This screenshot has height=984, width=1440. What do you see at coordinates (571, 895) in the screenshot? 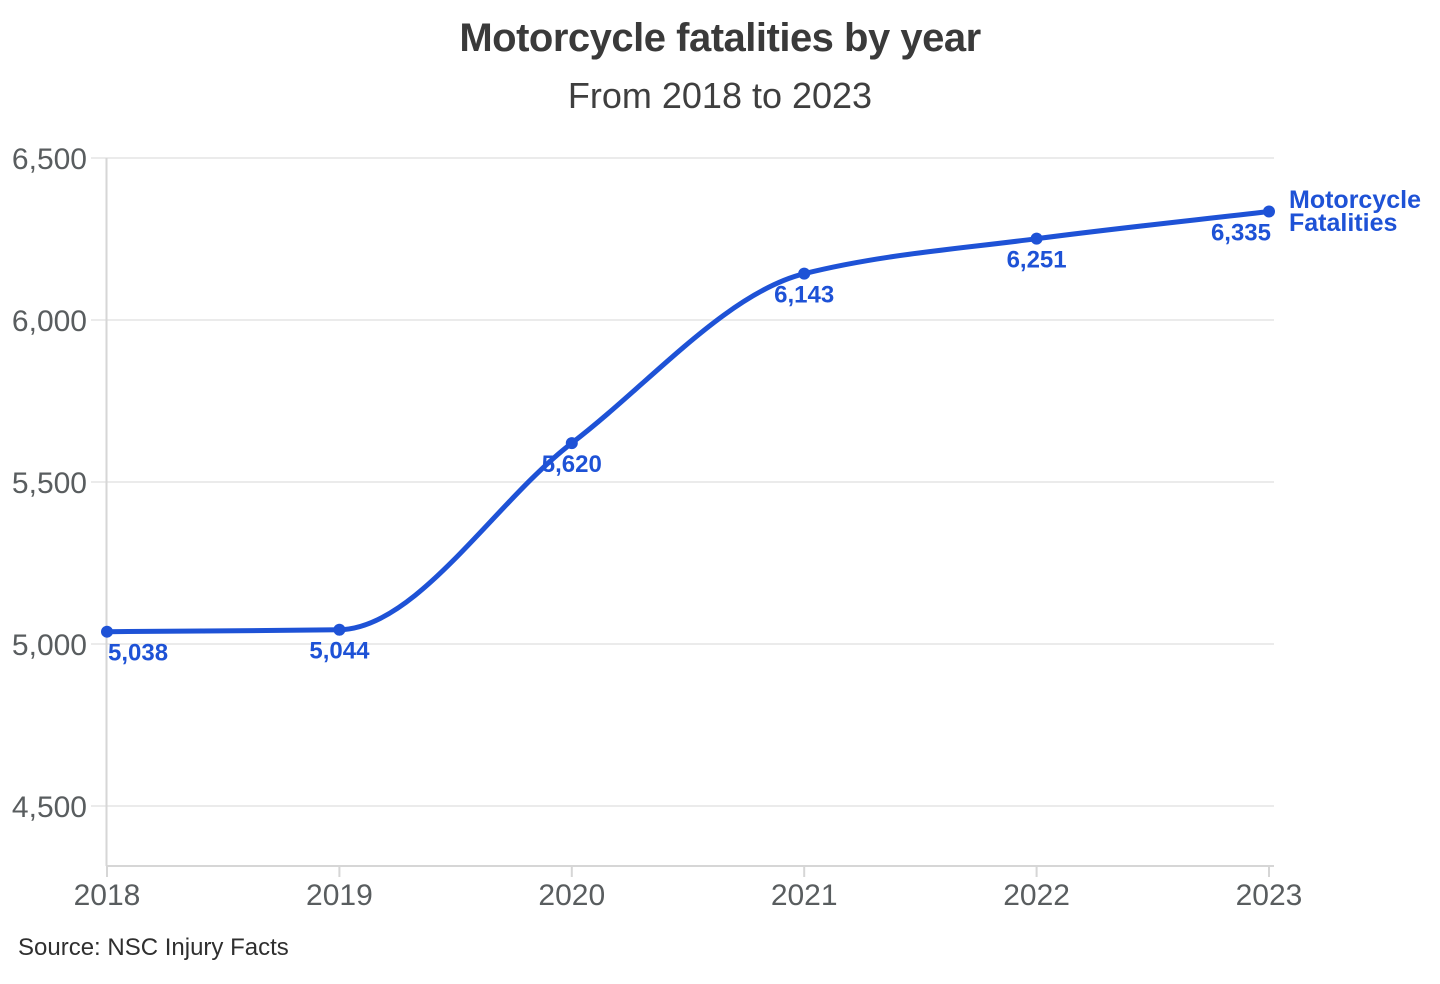
I see `x-axis-tick-label: 2020` at bounding box center [571, 895].